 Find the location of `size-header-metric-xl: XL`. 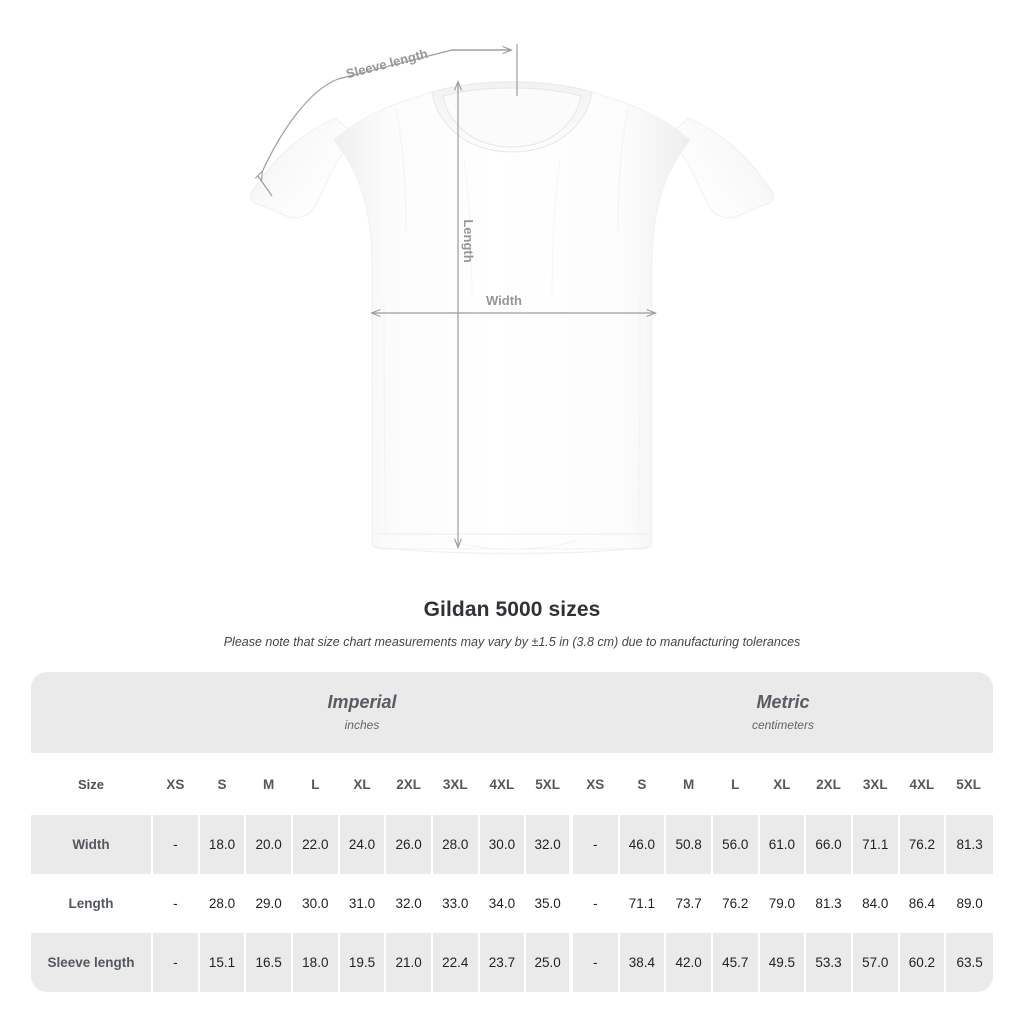

size-header-metric-xl: XL is located at coordinates (783, 784).